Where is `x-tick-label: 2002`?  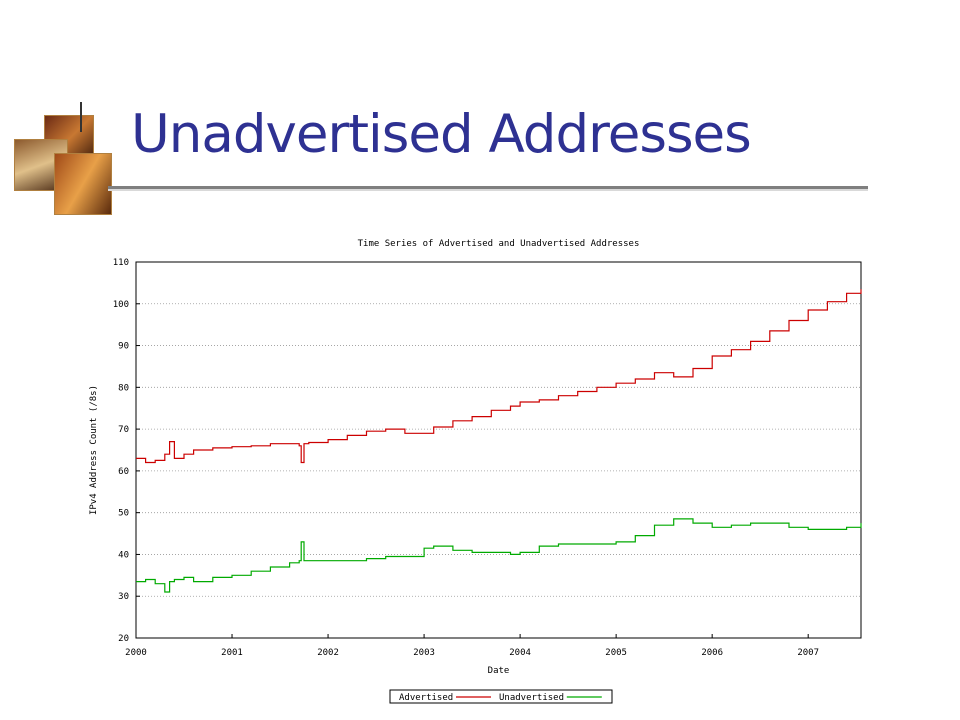 x-tick-label: 2002 is located at coordinates (328, 653).